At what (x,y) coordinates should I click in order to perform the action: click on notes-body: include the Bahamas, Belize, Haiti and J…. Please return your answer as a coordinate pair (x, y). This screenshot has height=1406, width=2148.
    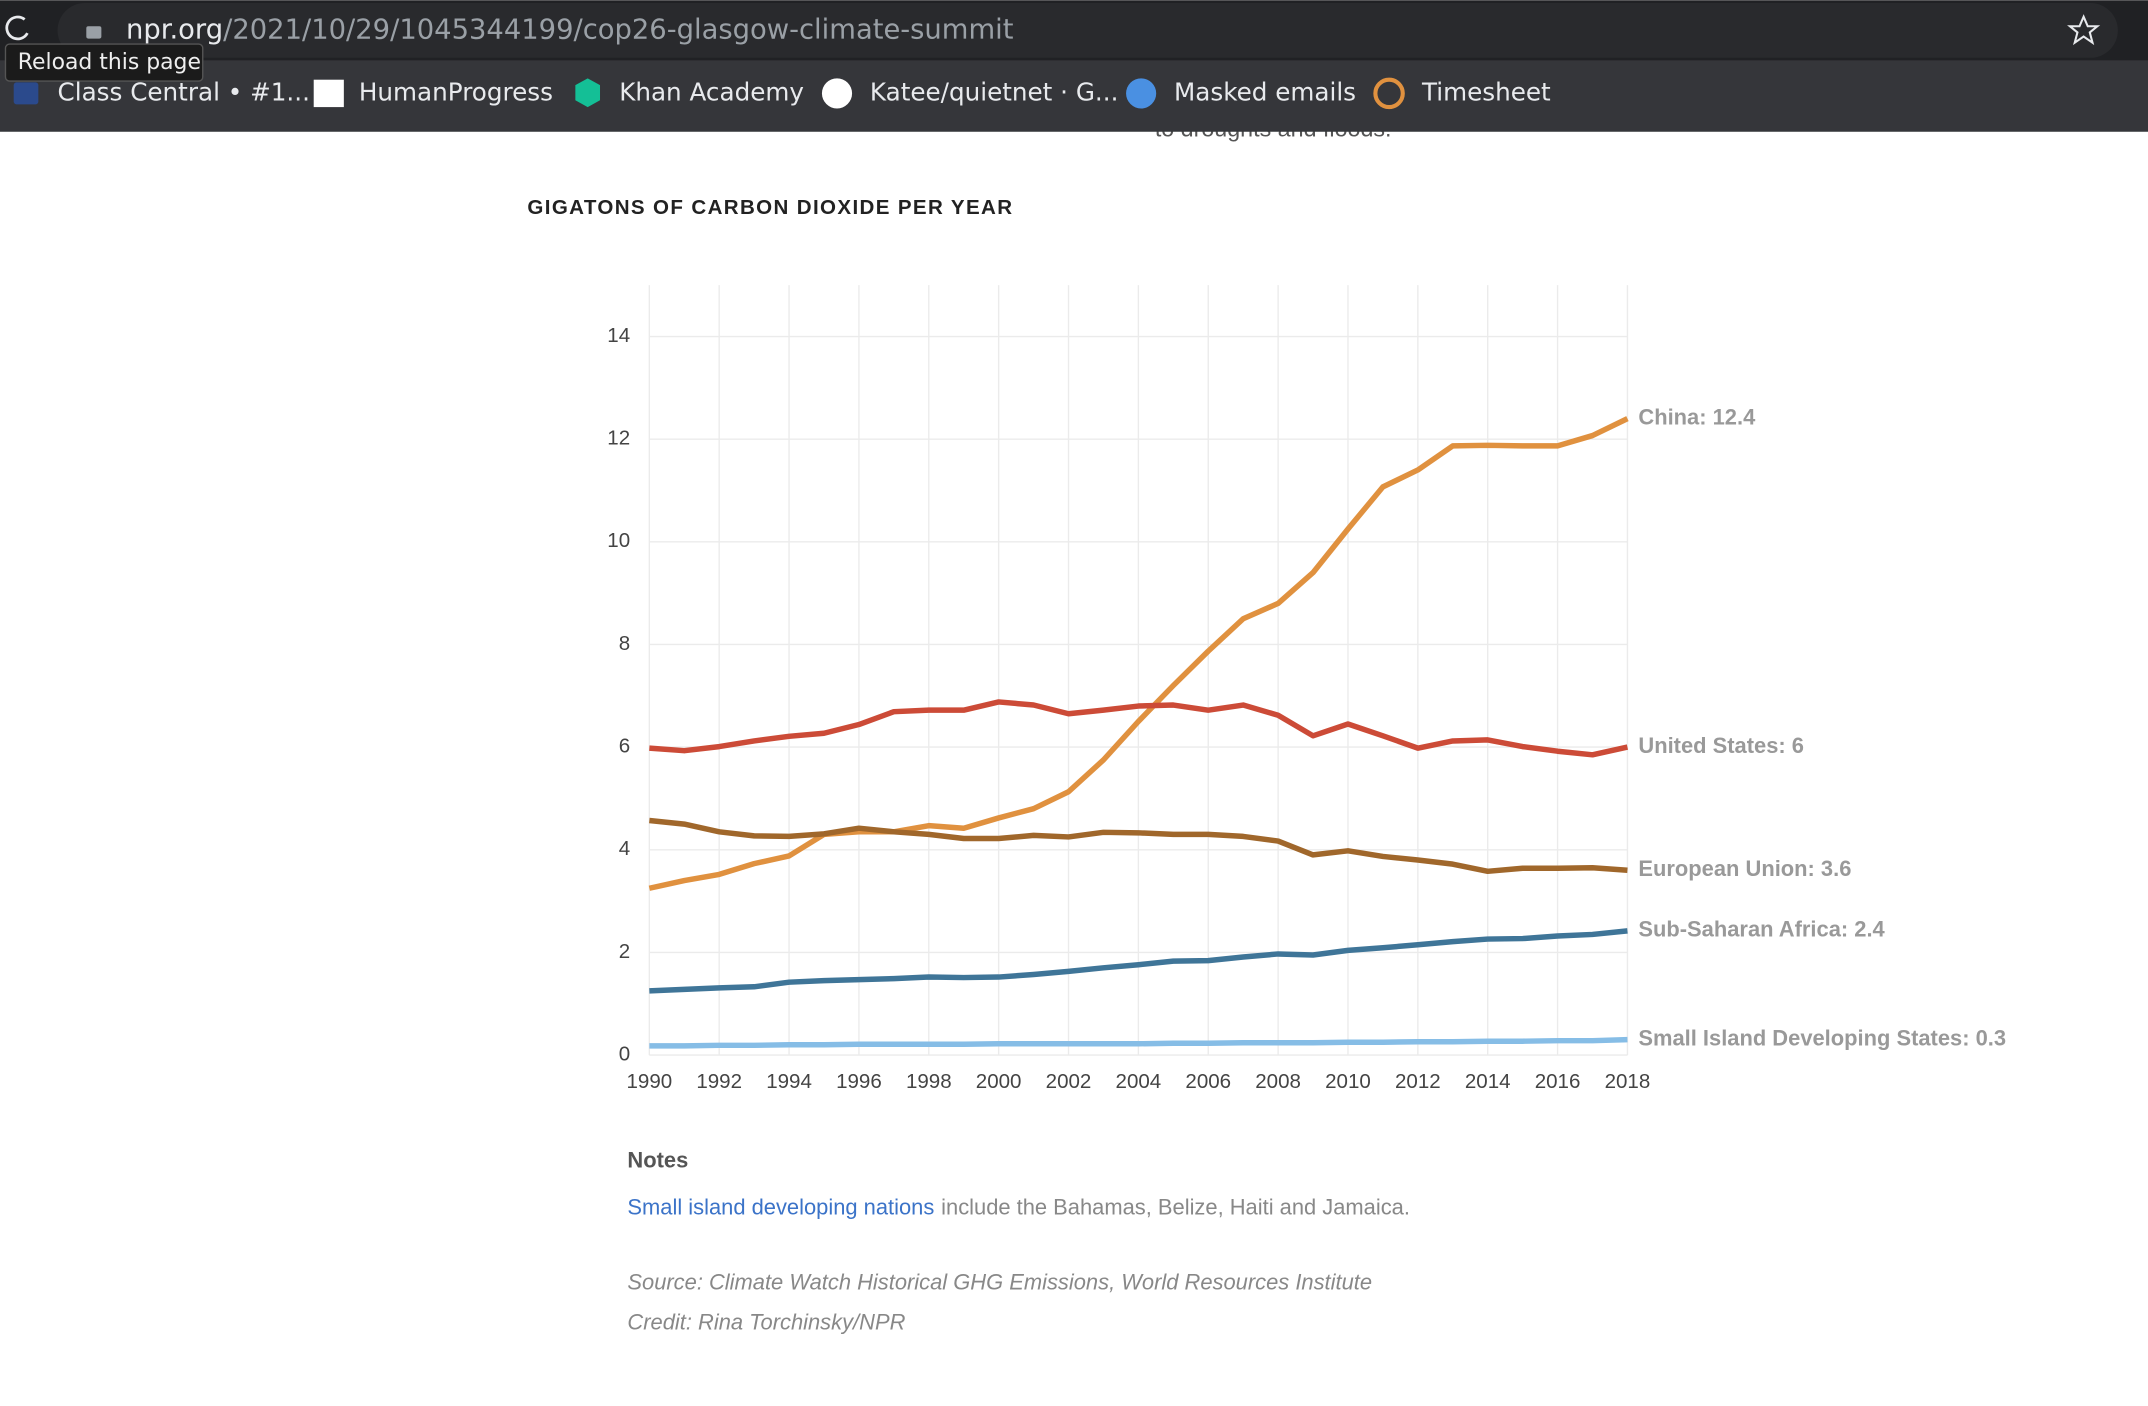
    Looking at the image, I should click on (1175, 1206).